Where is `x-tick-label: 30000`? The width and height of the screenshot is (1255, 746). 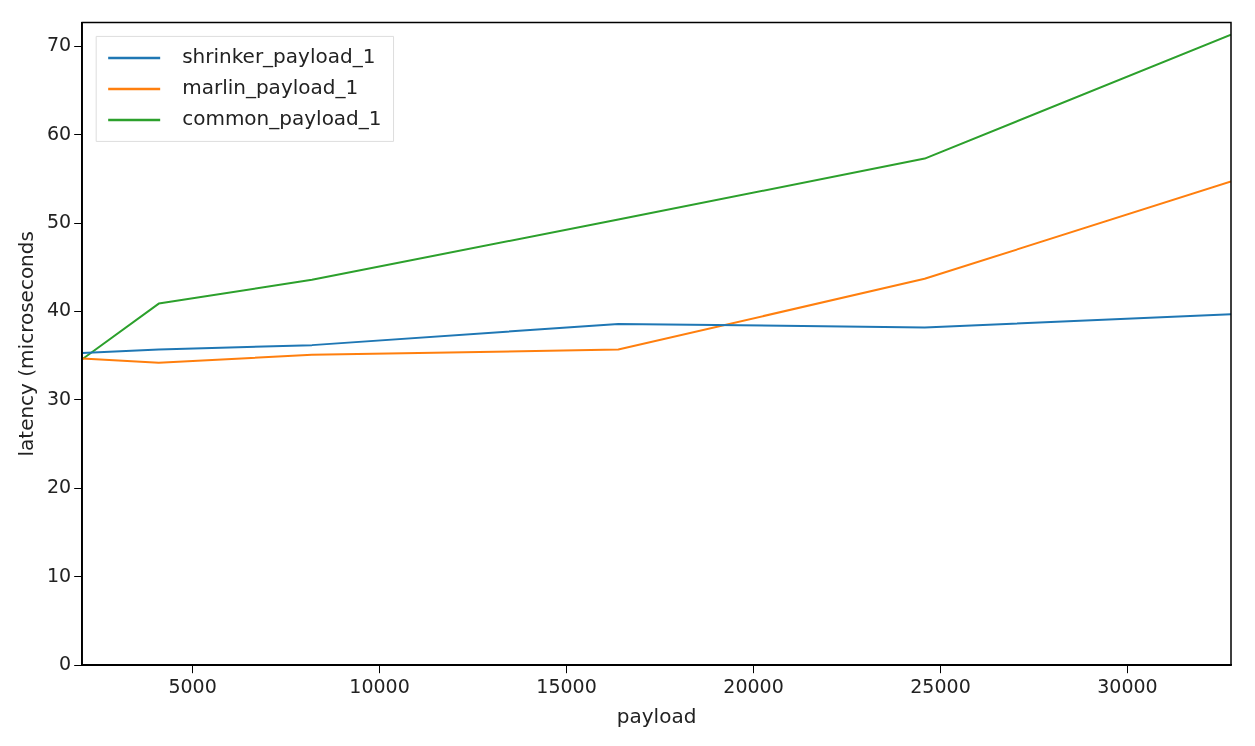
x-tick-label: 30000 is located at coordinates (1127, 685).